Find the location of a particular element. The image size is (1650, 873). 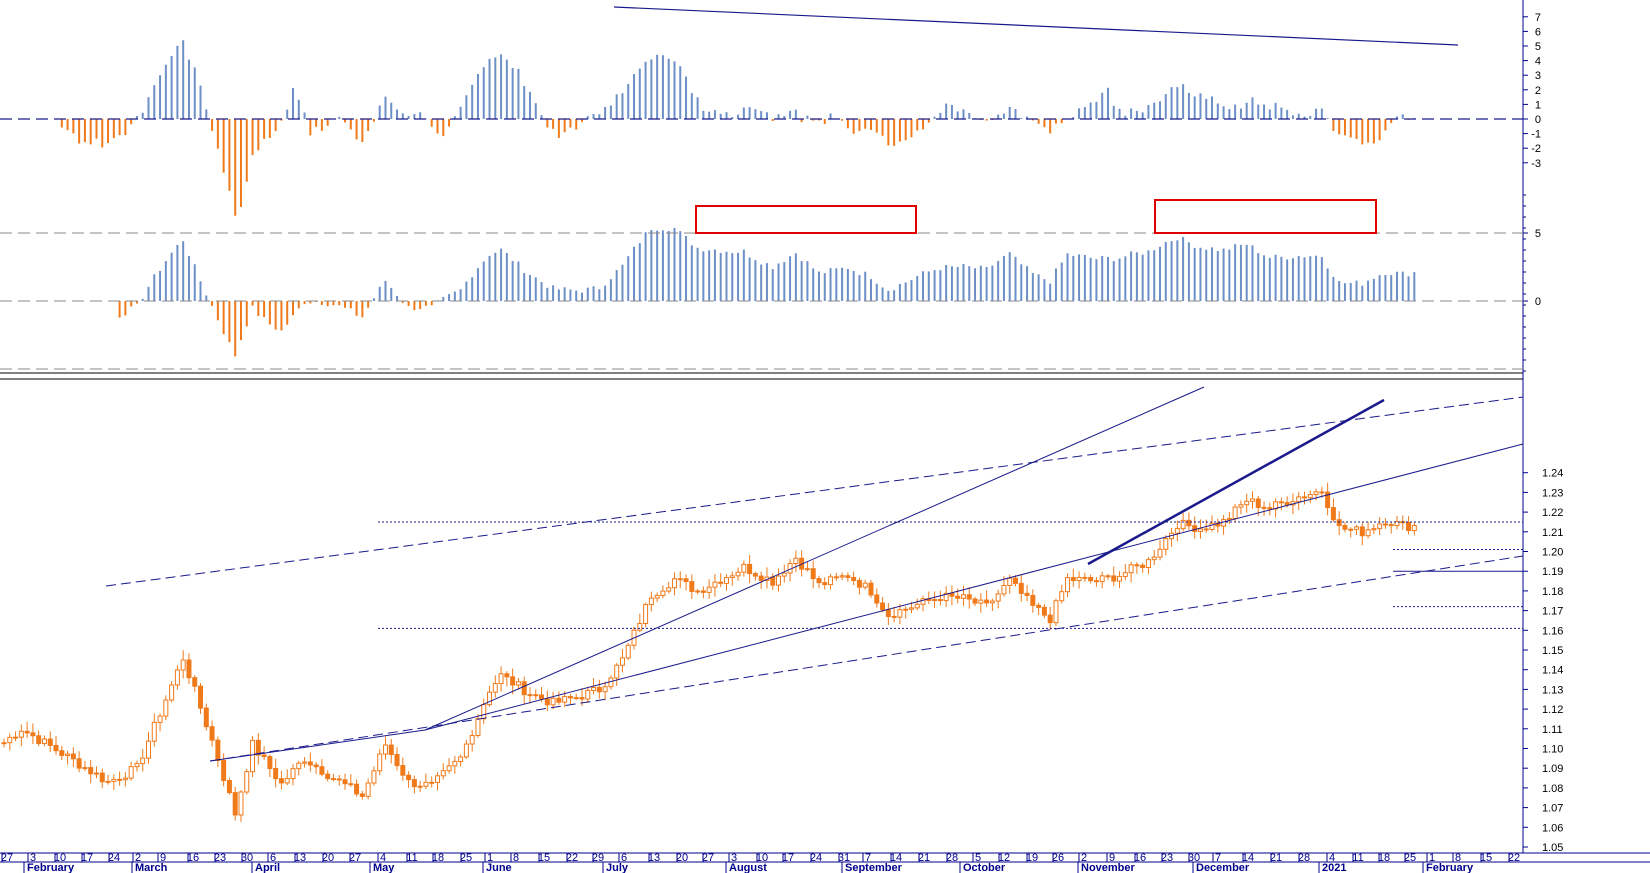

x-tick-label: 2 is located at coordinates (138, 858).